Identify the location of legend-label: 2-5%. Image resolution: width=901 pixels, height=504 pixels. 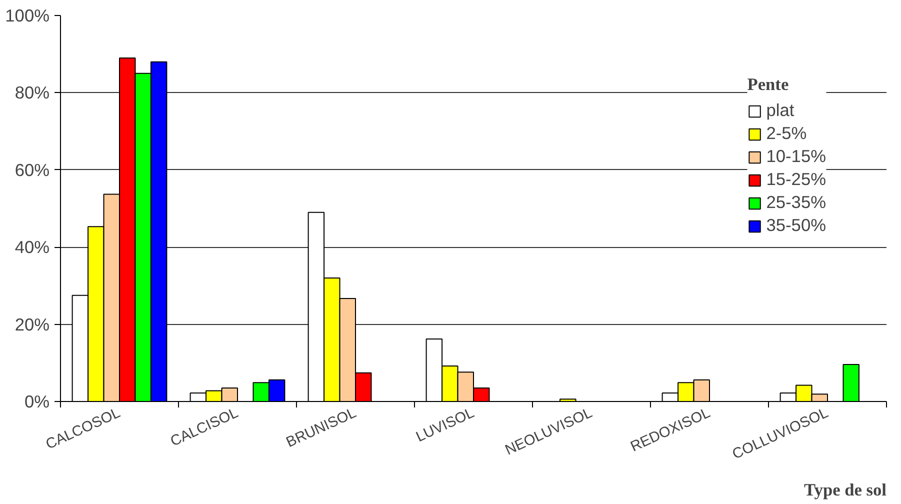
(786, 133).